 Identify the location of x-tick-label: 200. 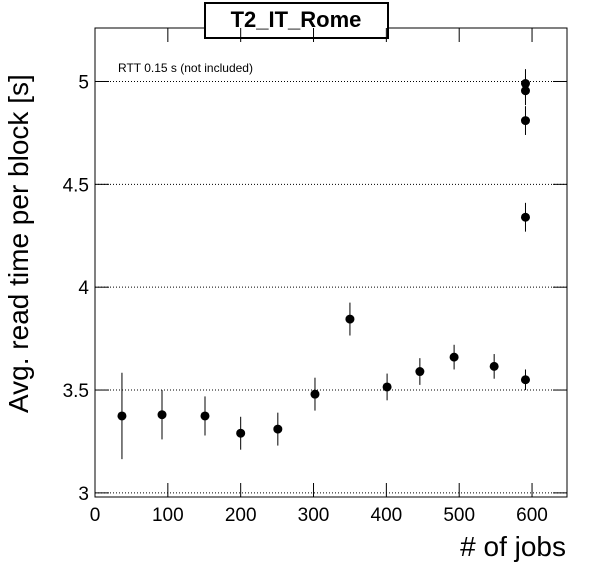
(241, 515).